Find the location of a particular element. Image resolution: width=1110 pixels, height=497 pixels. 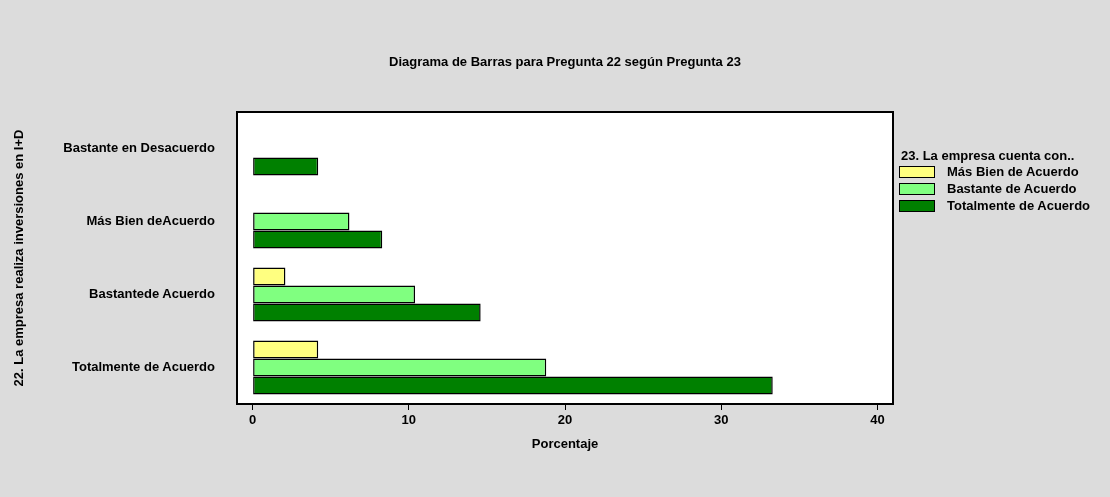

legend-label: Bastante de Acuerdo is located at coordinates (1012, 188).